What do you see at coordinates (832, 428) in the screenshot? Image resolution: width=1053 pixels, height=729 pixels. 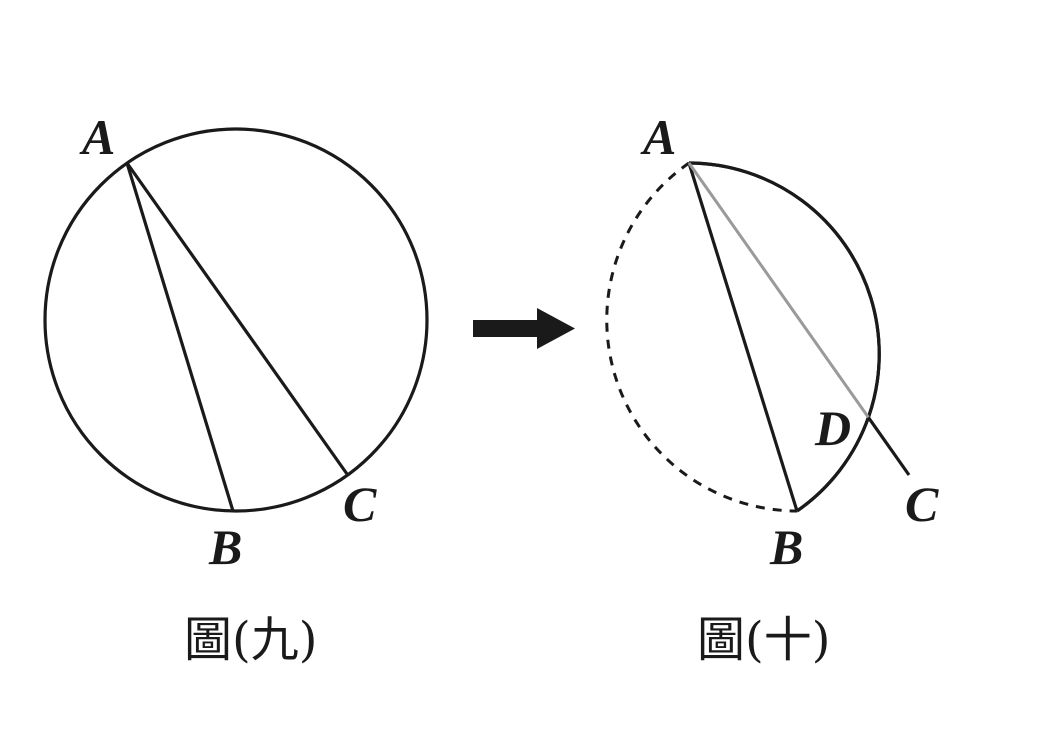 I see `point-label-d: D` at bounding box center [832, 428].